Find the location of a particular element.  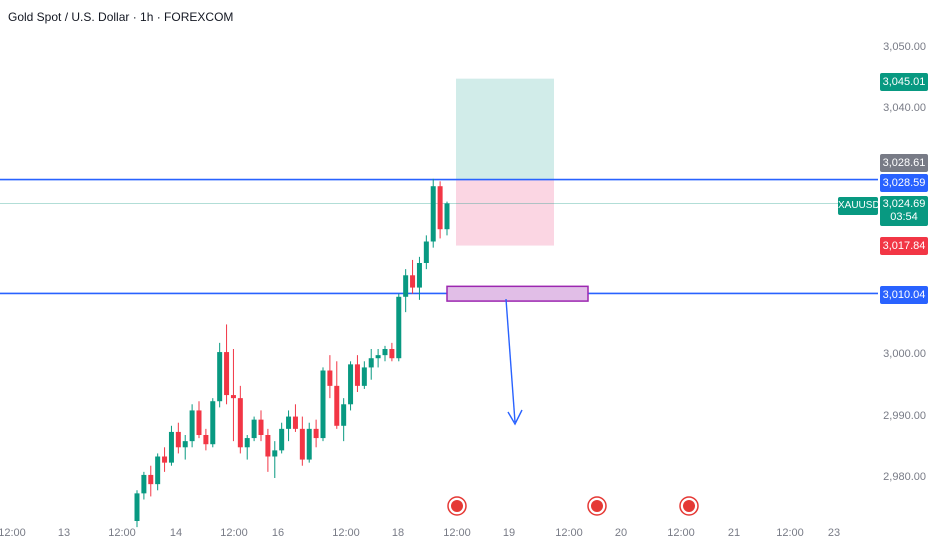

stop-price-label: 3,017.84 is located at coordinates (904, 246).